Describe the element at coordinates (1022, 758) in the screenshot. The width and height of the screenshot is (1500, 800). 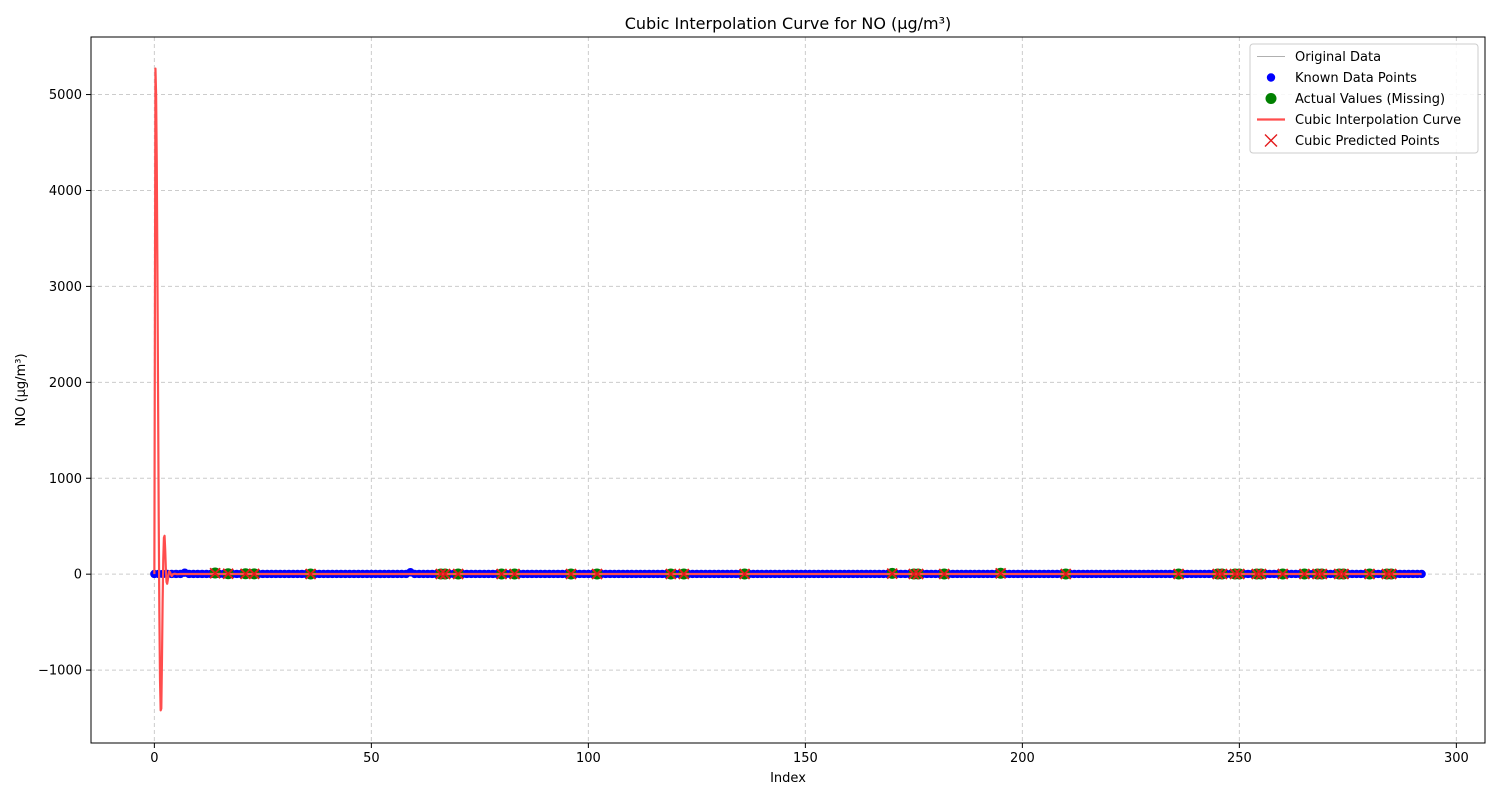
I see `x-tick-label: 200` at that location.